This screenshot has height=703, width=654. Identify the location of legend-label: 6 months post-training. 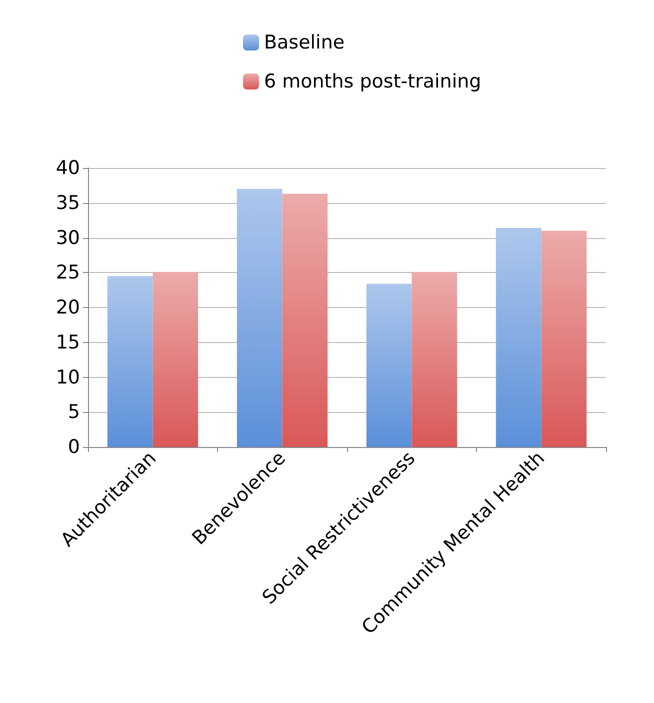
(373, 81).